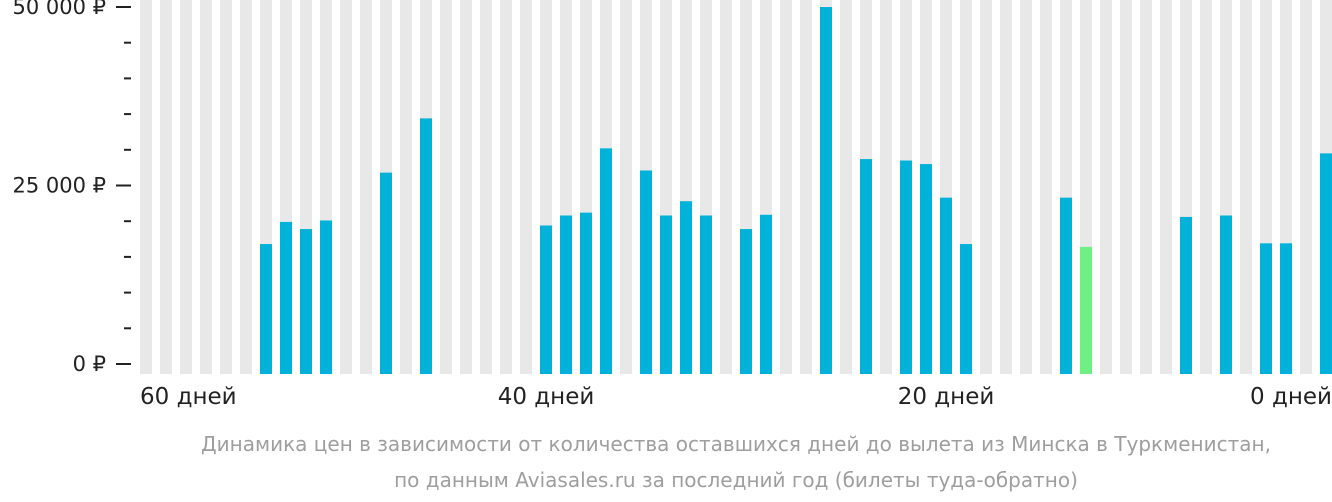 The width and height of the screenshot is (1332, 502). What do you see at coordinates (546, 397) in the screenshot?
I see `x-tick-label: 40 дней` at bounding box center [546, 397].